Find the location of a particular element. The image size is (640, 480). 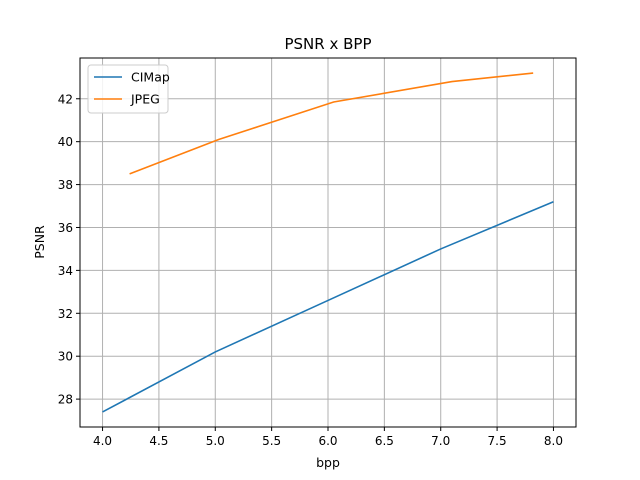

y-tick-label: 42 is located at coordinates (65, 99).